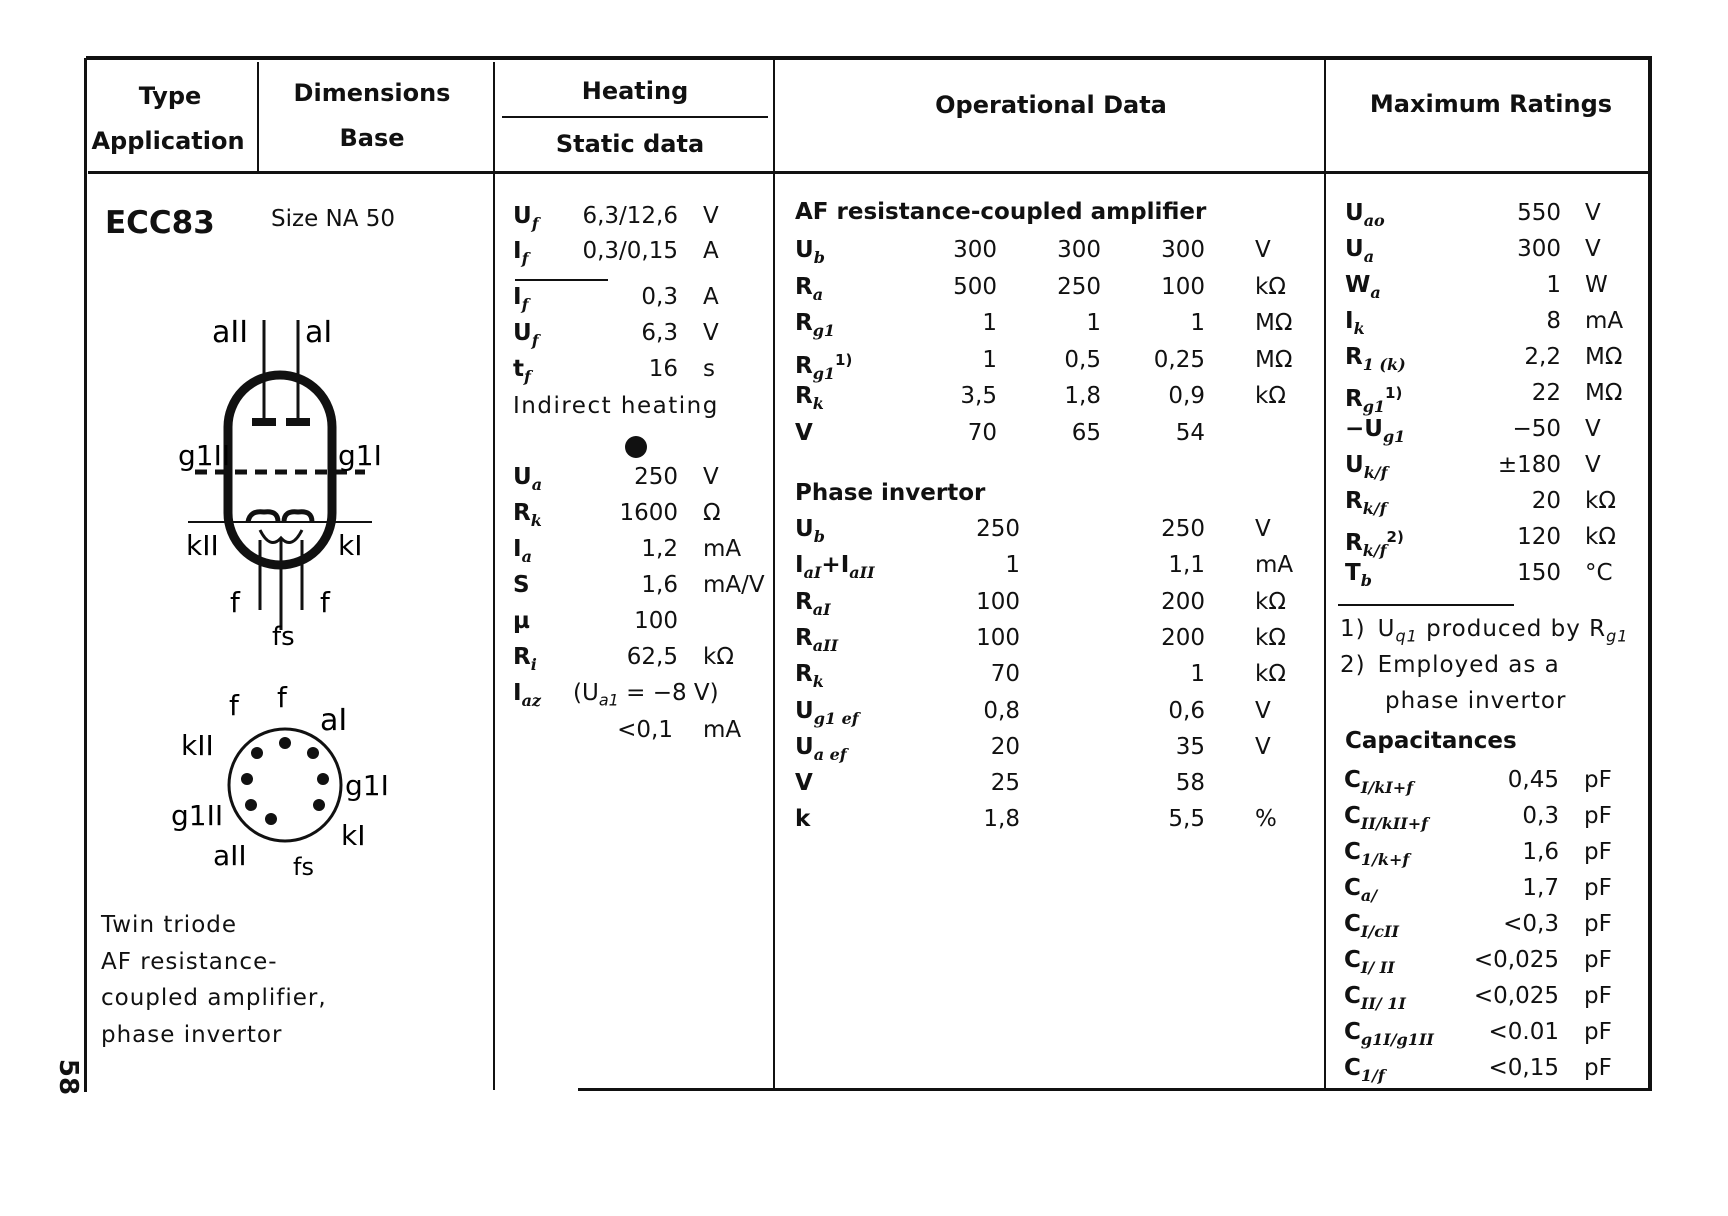 This screenshot has height=1216, width=1728. I want to click on row-label: Ia, so click(522, 553).